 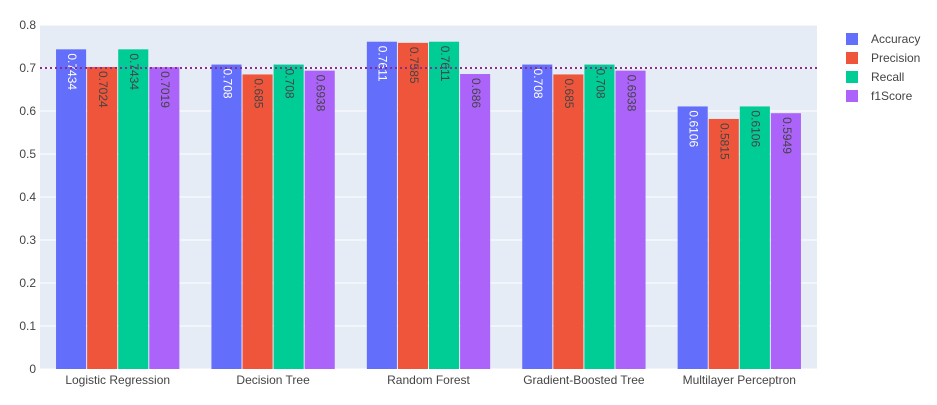 What do you see at coordinates (895, 39) in the screenshot?
I see `legend-label-accuracy: Accuracy` at bounding box center [895, 39].